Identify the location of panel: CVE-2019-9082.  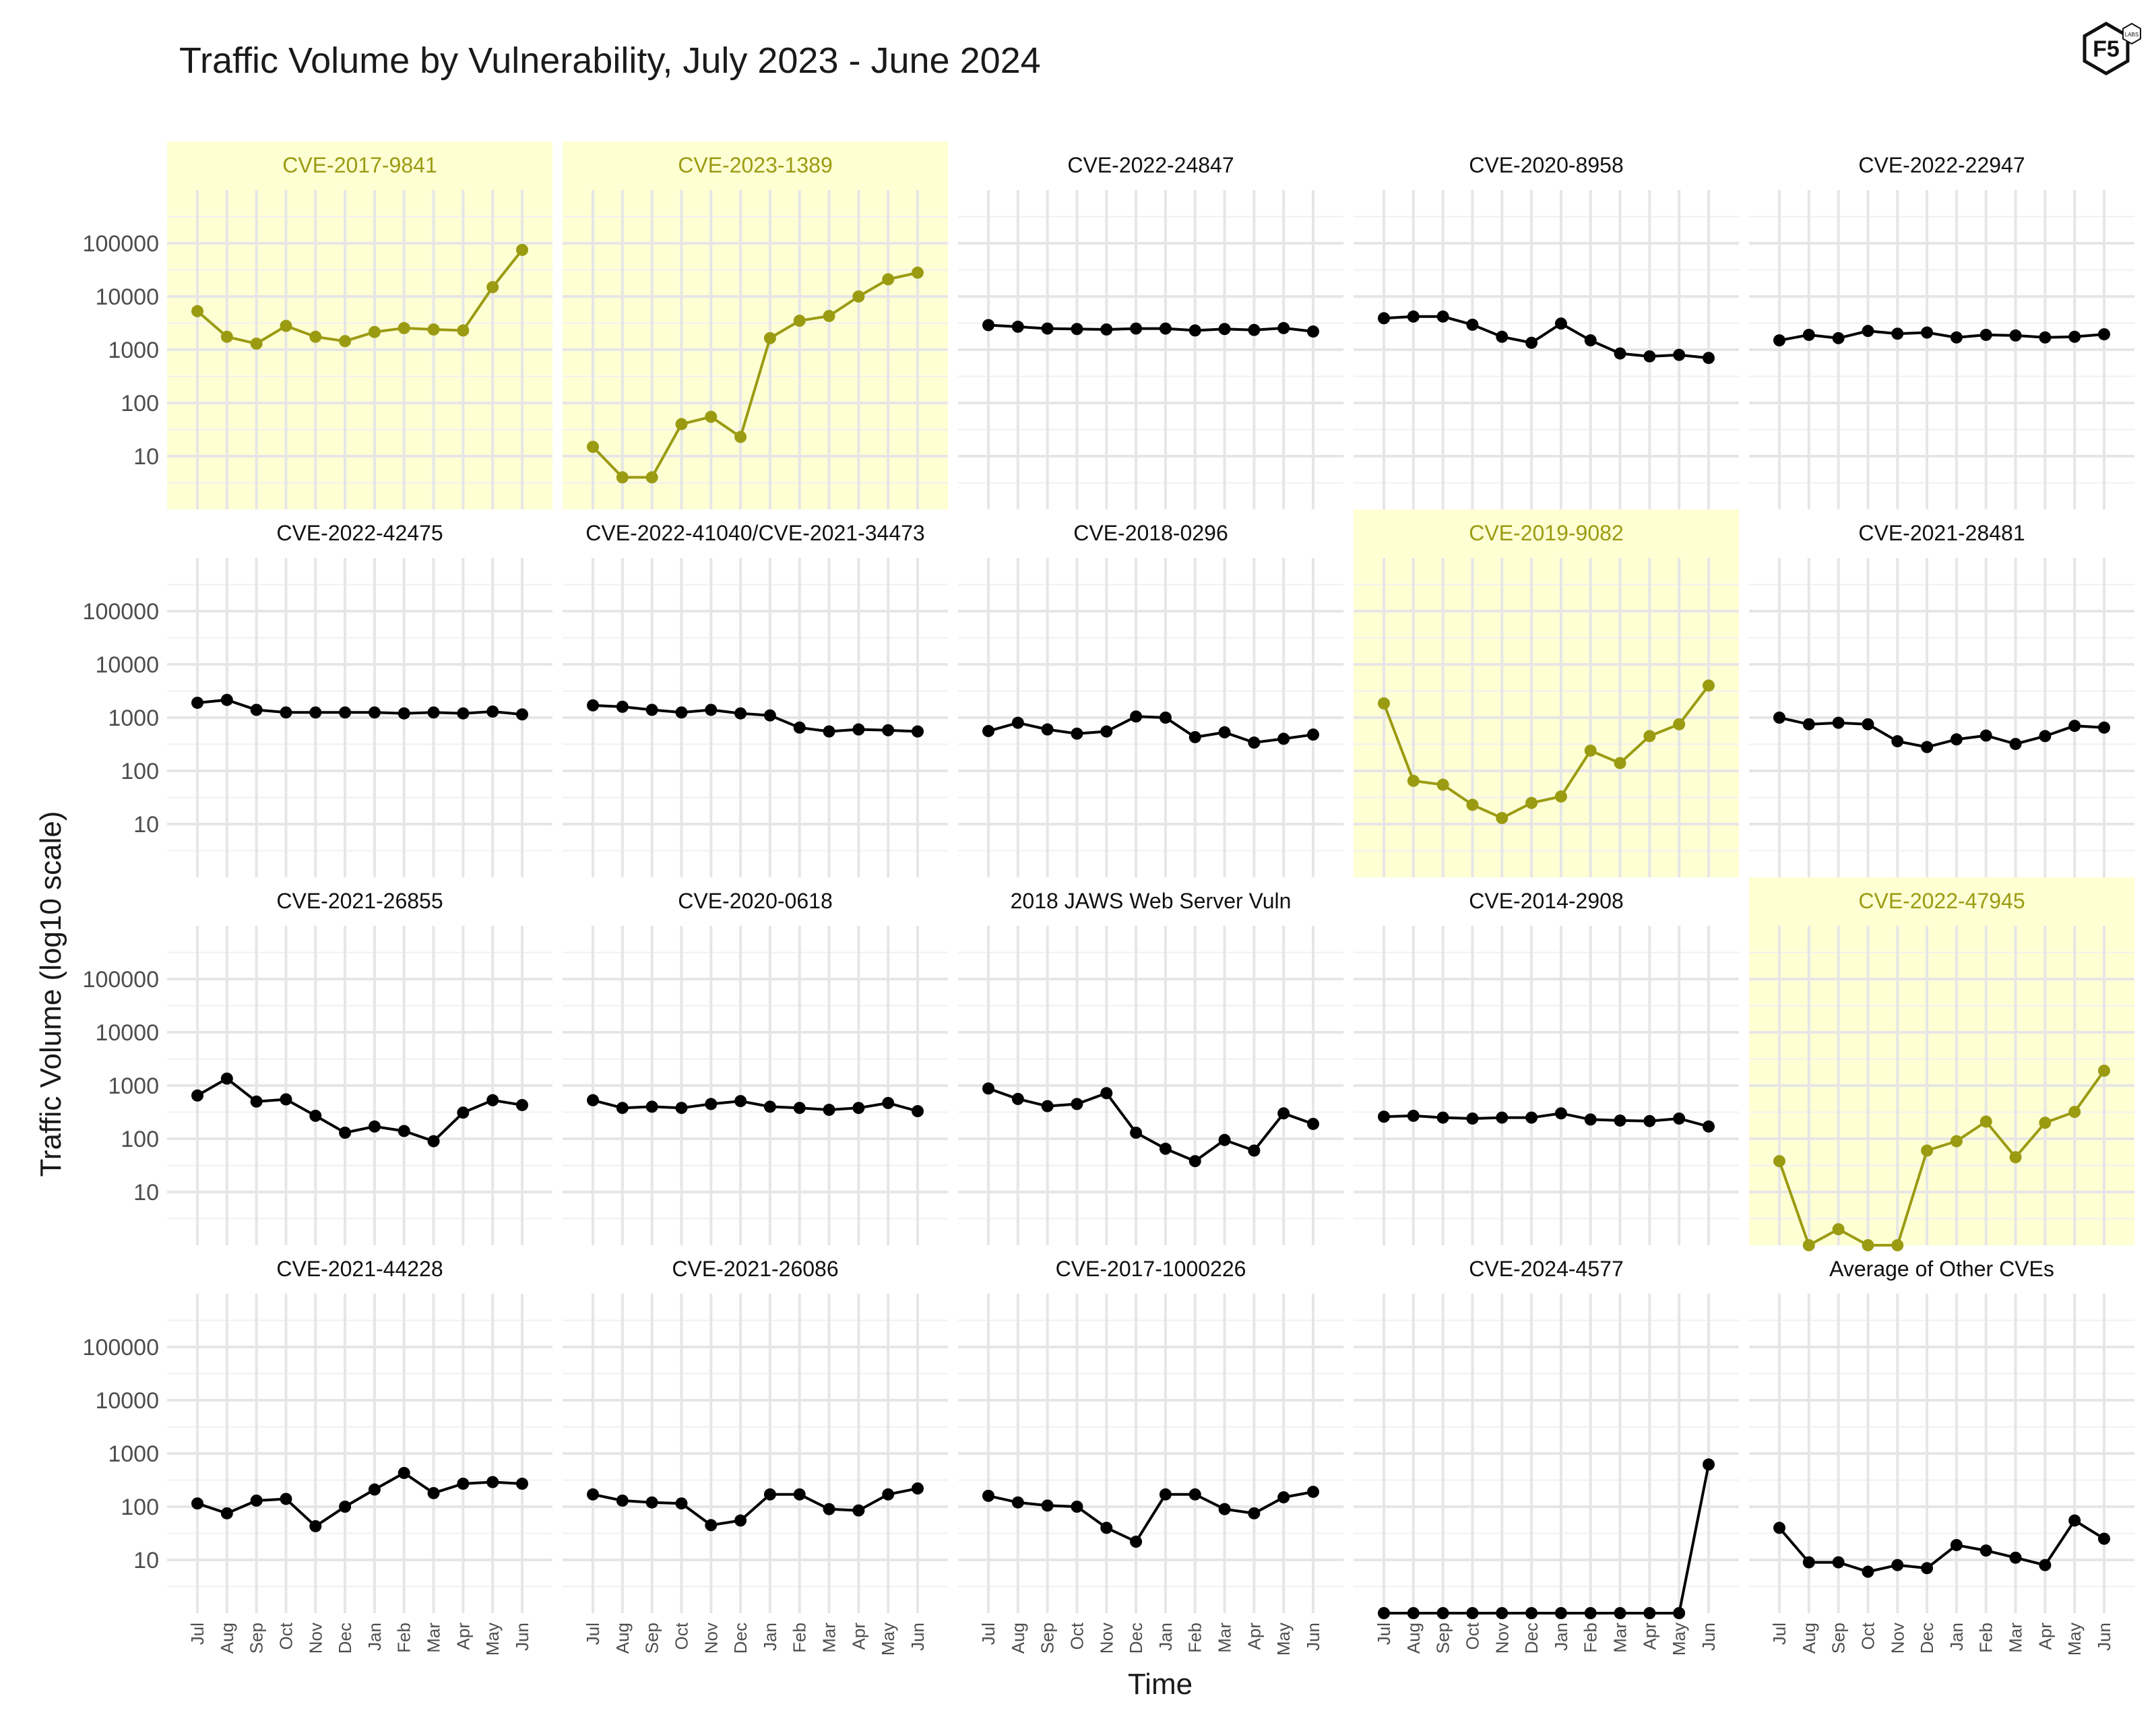
(1546, 693).